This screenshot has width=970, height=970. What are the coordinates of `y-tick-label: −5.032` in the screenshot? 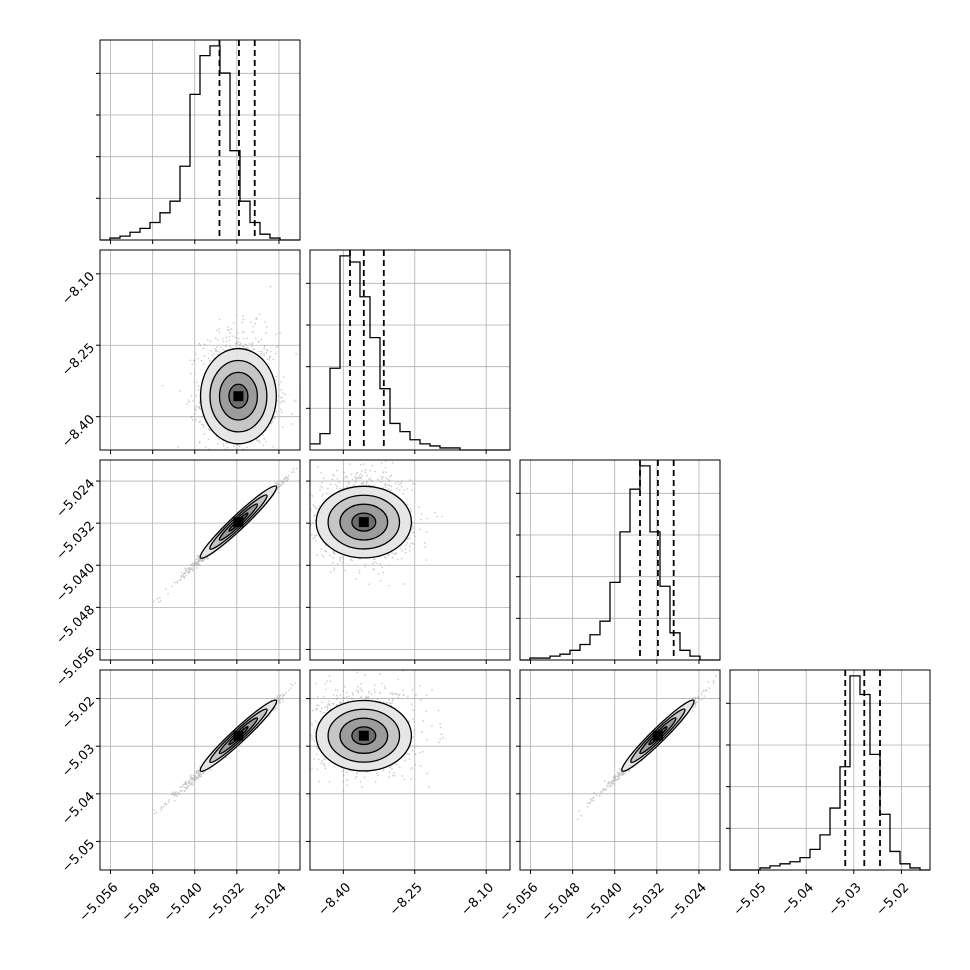 It's located at (75, 541).